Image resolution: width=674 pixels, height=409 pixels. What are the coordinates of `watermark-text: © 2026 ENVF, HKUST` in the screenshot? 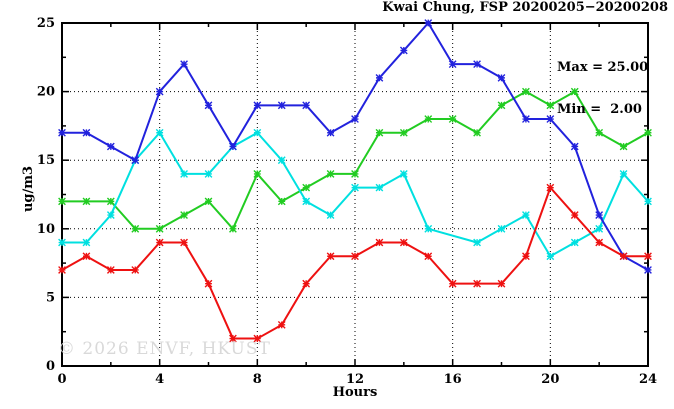 It's located at (164, 349).